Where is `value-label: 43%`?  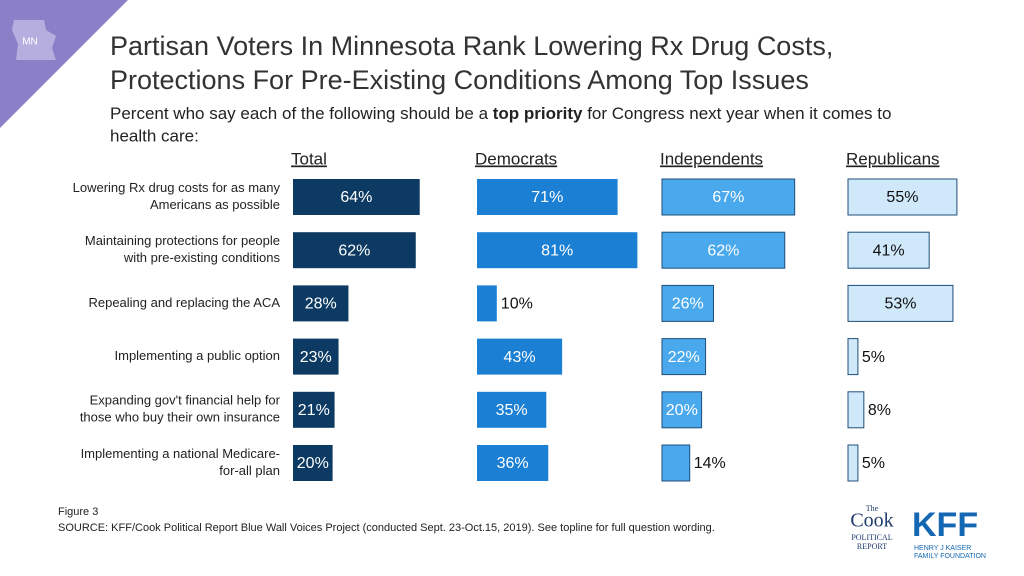
value-label: 43% is located at coordinates (520, 357).